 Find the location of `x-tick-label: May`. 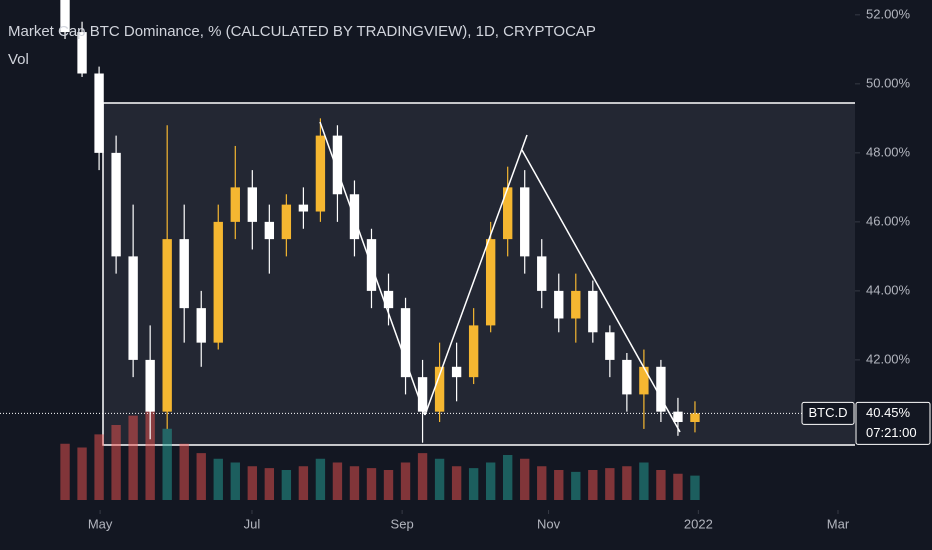

x-tick-label: May is located at coordinates (100, 523).